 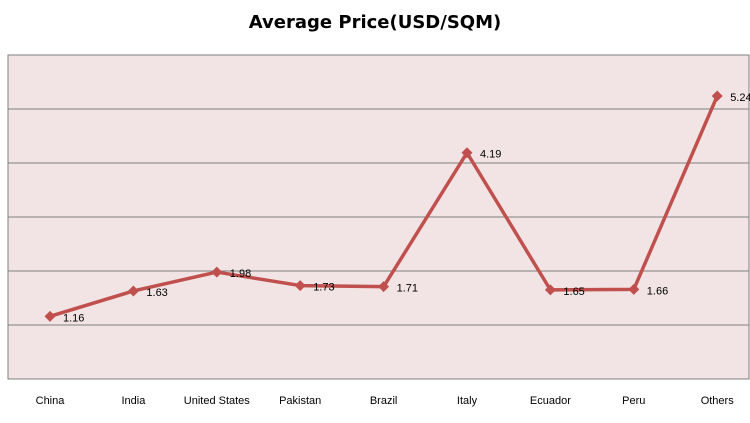 I want to click on data-label: 1.66, so click(x=657, y=291).